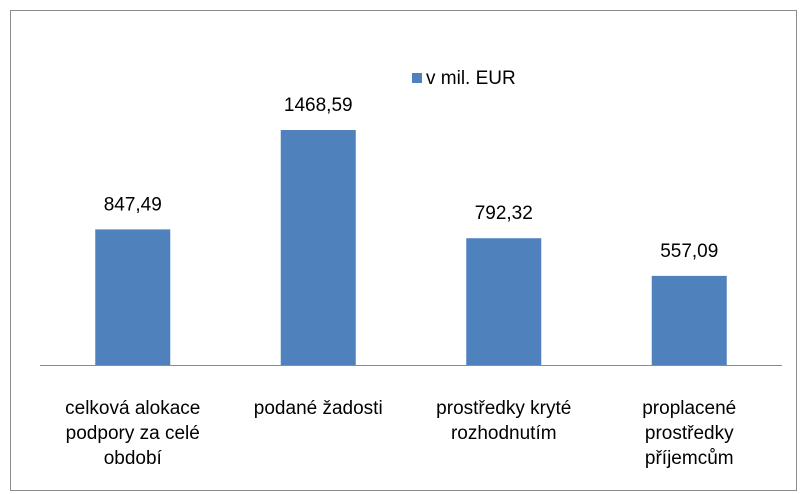 This screenshot has height=494, width=802. What do you see at coordinates (504, 213) in the screenshot?
I see `value-label: 792,32` at bounding box center [504, 213].